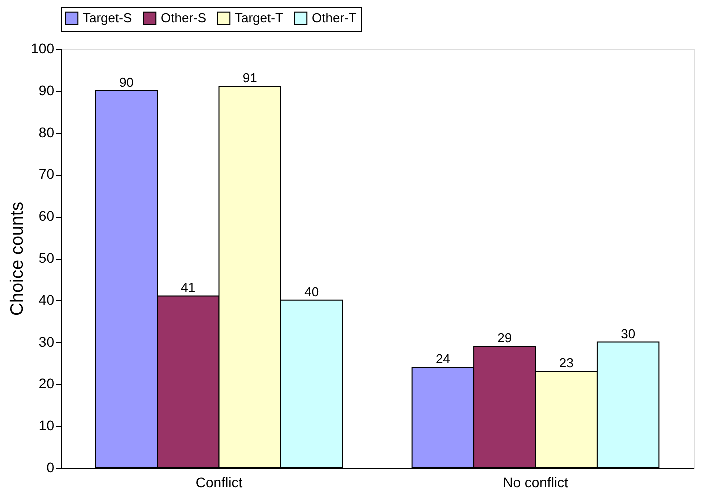 The image size is (704, 496). Describe the element at coordinates (46, 174) in the screenshot. I see `y-tick-label: 70` at that location.